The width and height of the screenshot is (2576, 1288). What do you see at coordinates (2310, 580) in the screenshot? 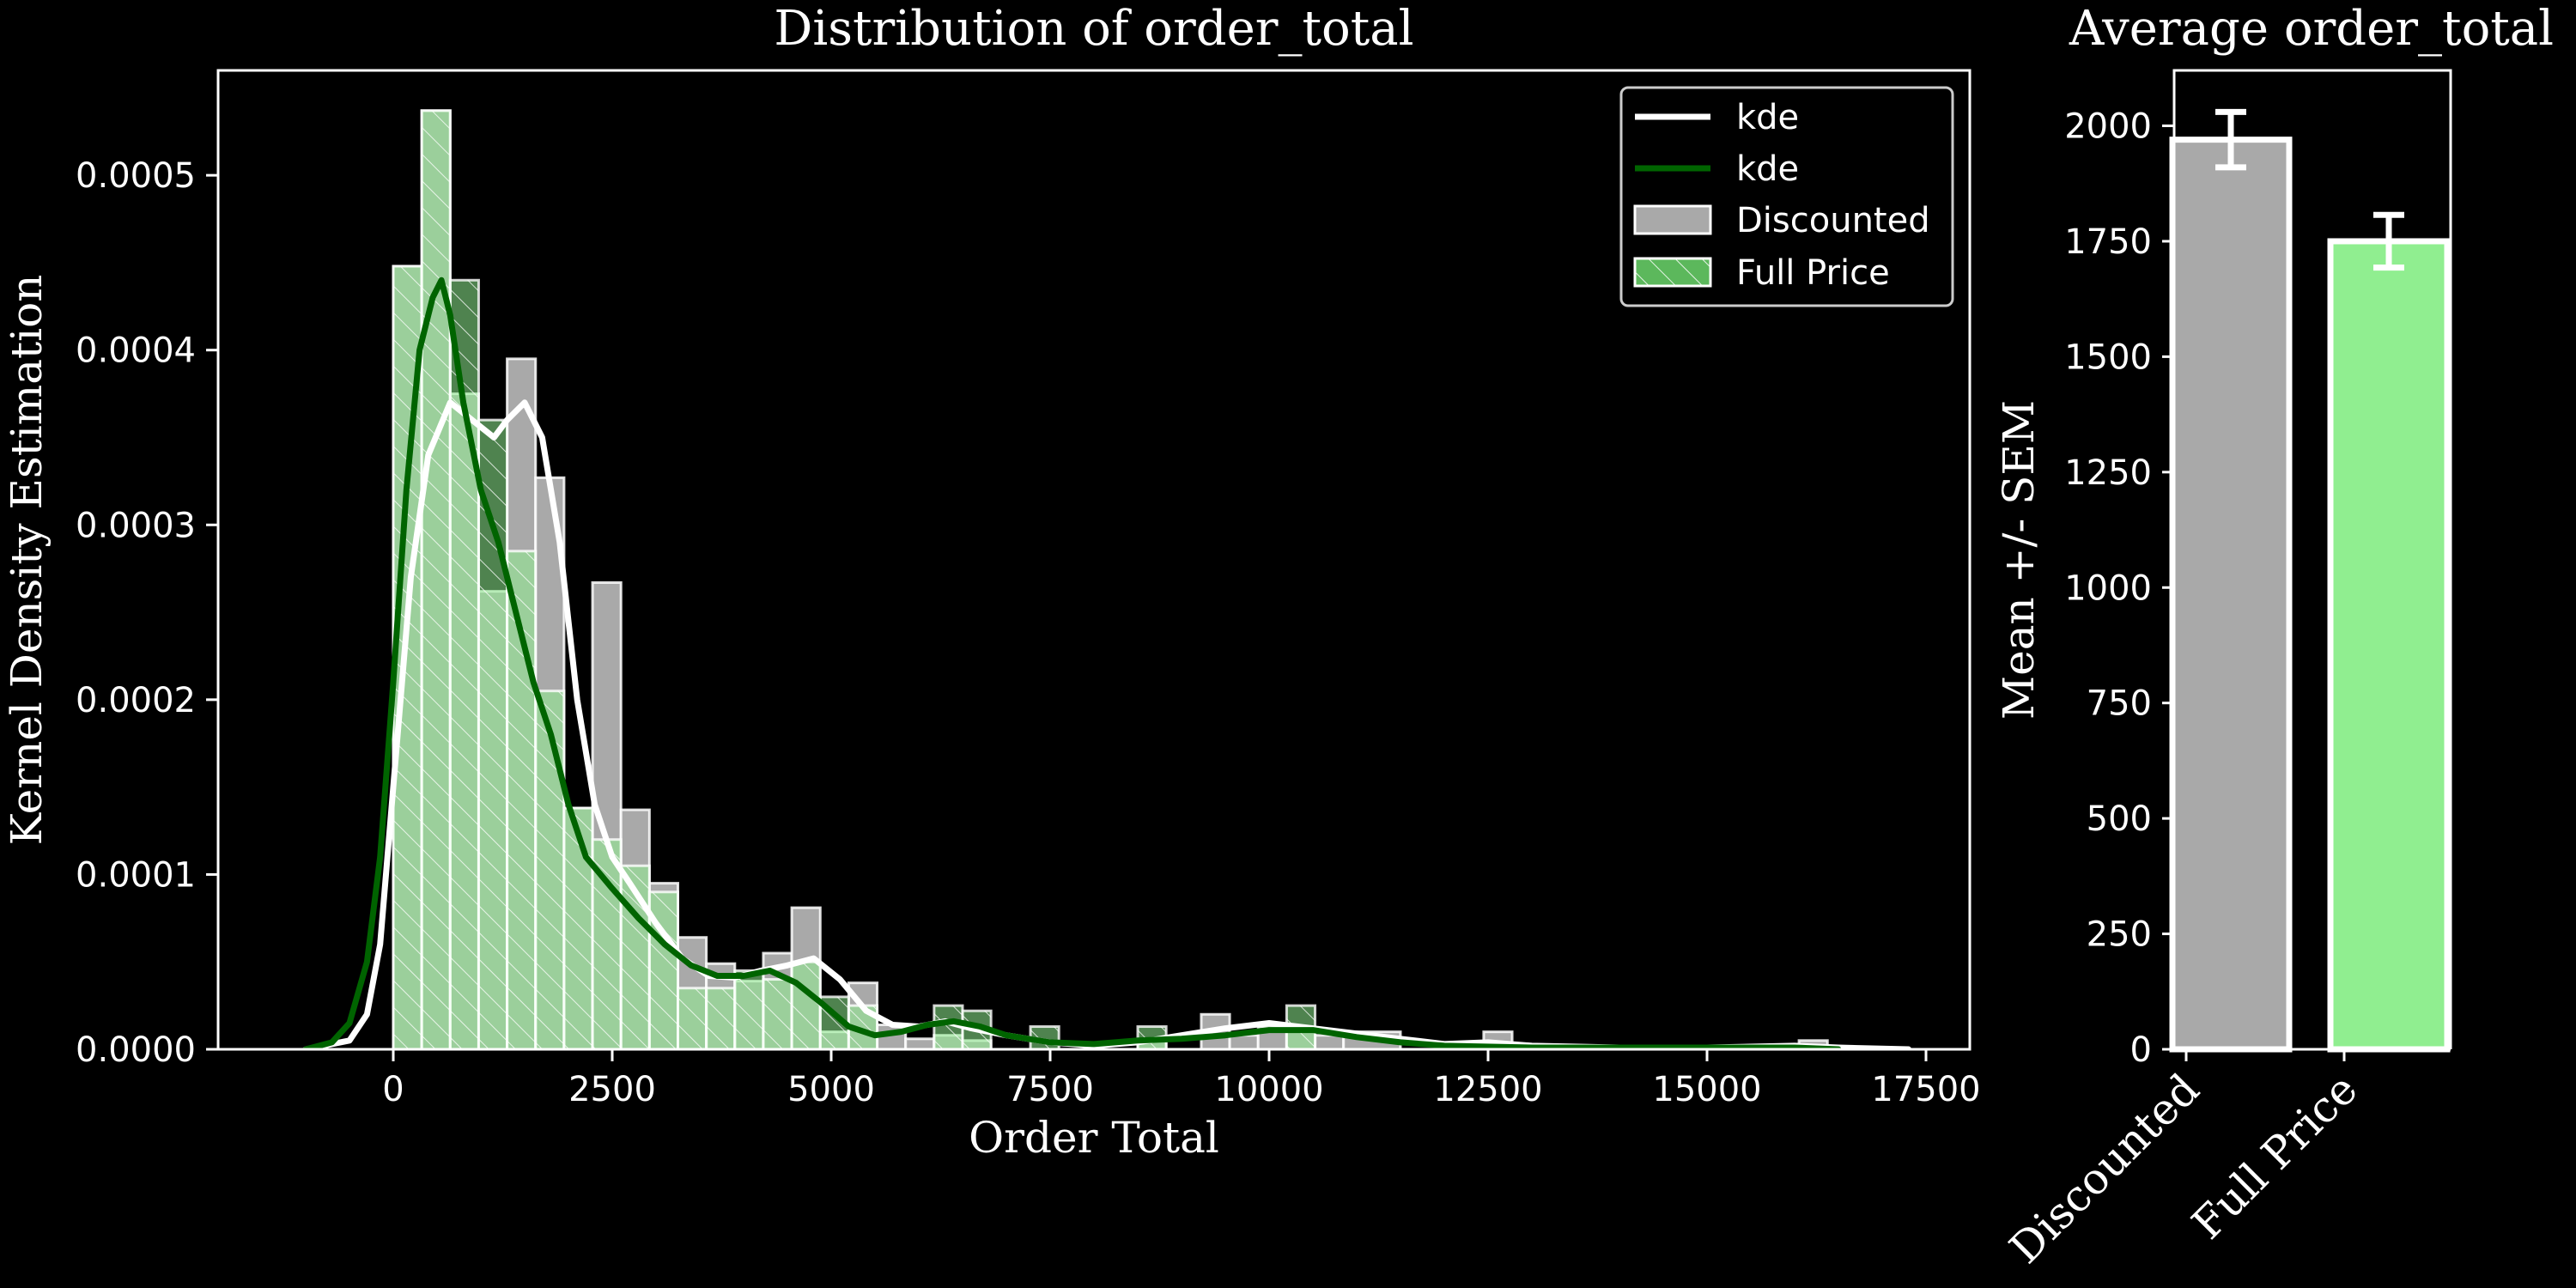
I see `average-bars` at bounding box center [2310, 580].